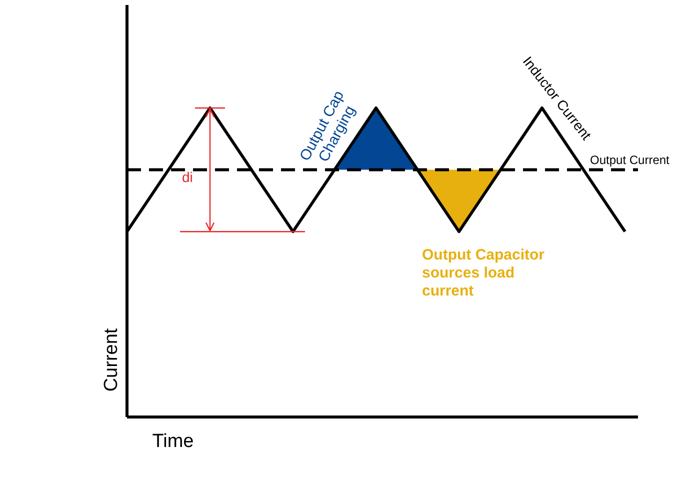 Image resolution: width=688 pixels, height=482 pixels. I want to click on y-axis-title: Current, so click(111, 360).